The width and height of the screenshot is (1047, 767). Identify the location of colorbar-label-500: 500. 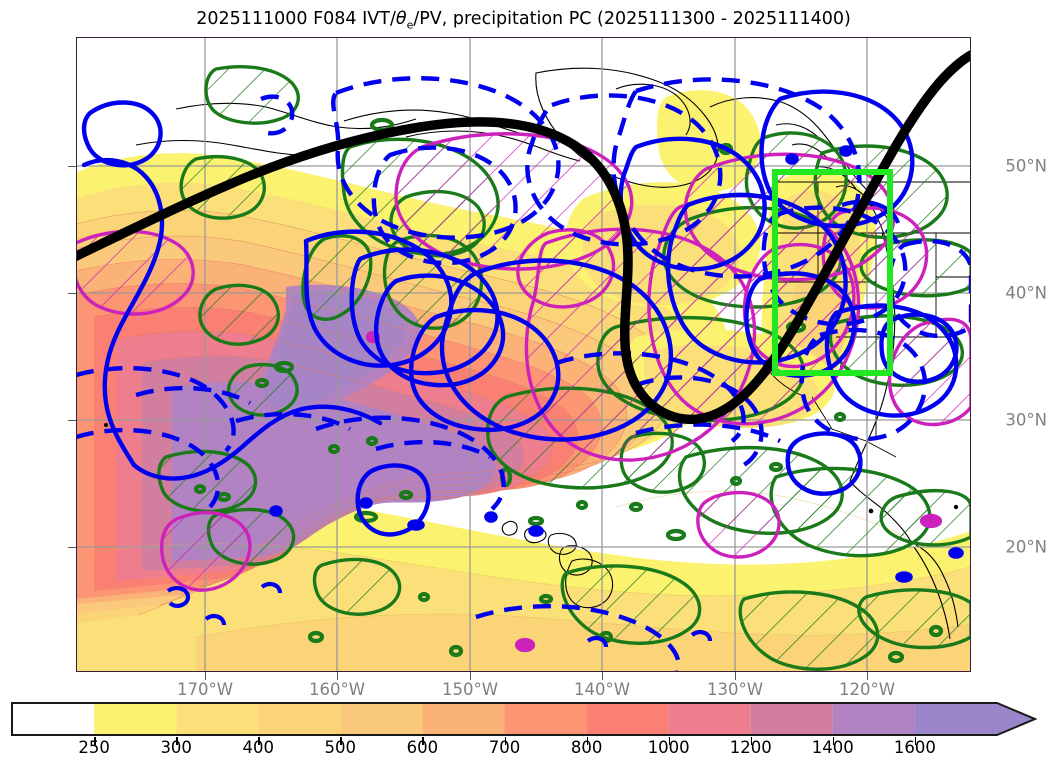
(340, 747).